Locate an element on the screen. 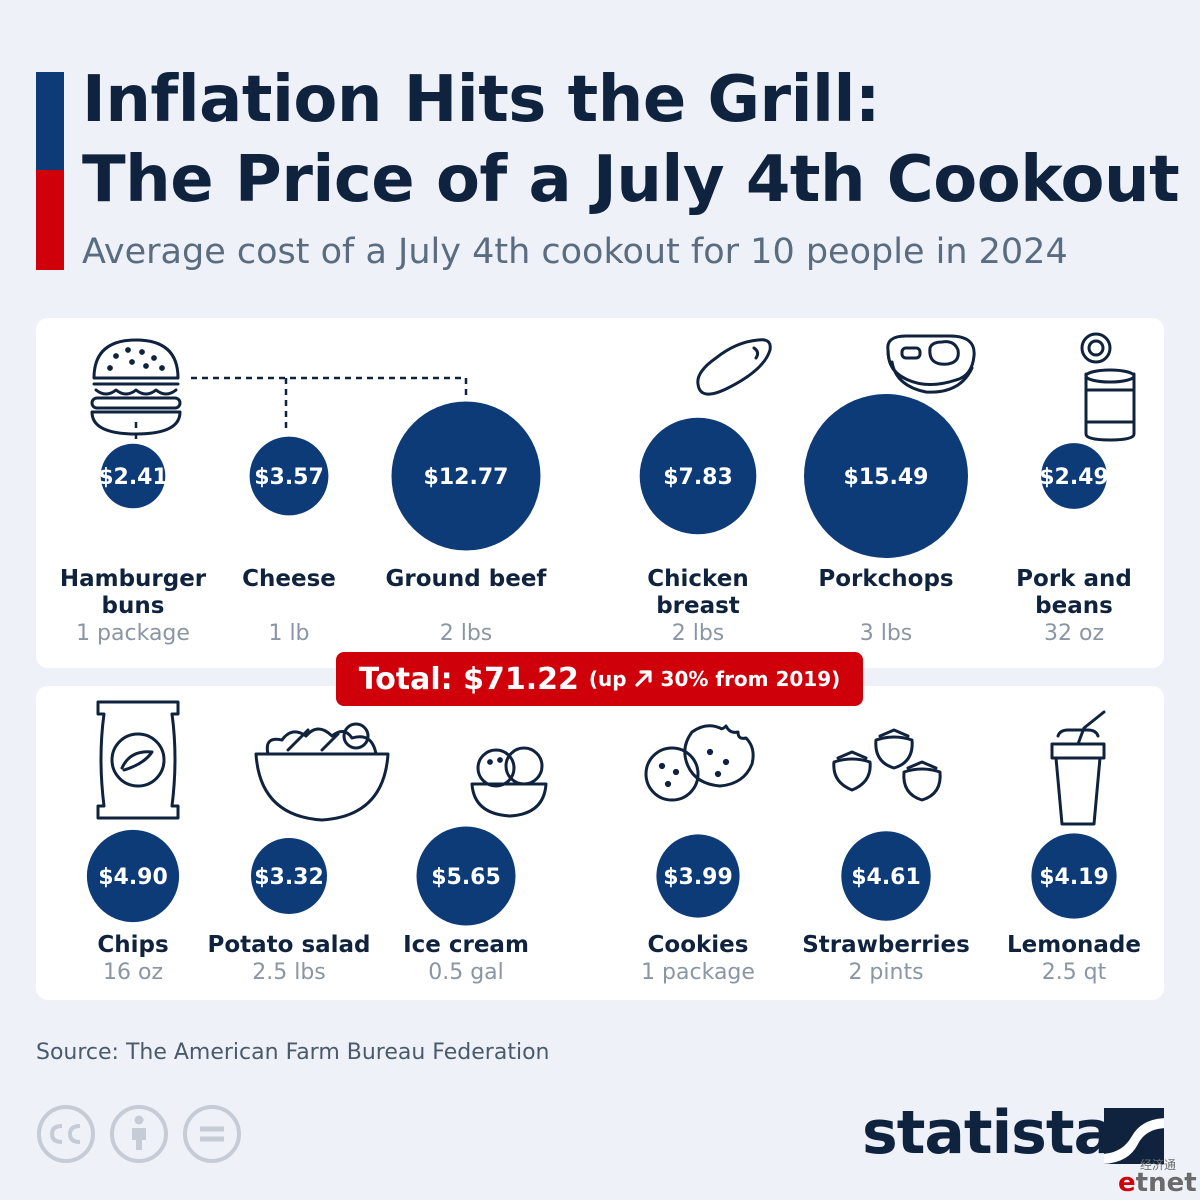  bubble-chicken-breast is located at coordinates (698, 476).